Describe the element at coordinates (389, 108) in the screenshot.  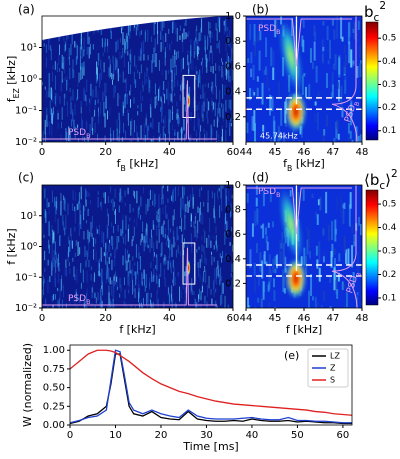
I see `colorbar-tick-label: 0.2` at that location.